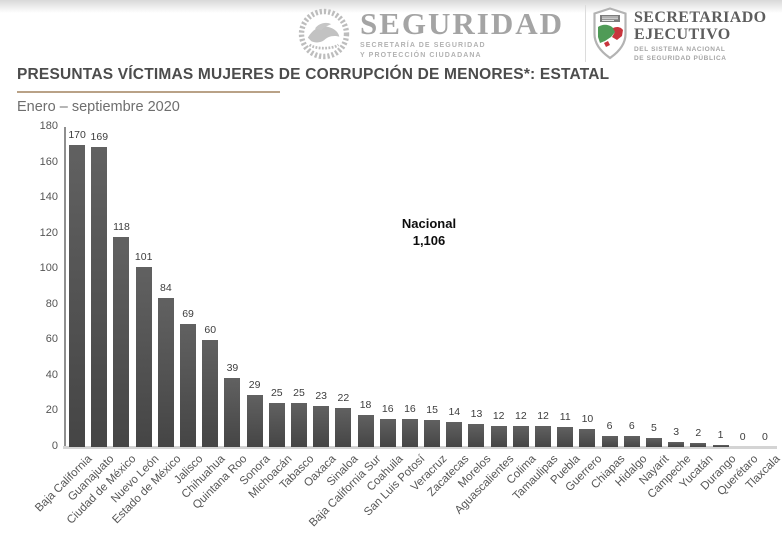 This screenshot has width=782, height=535. What do you see at coordinates (423, 45) in the screenshot?
I see `seguridad-sub-line1: SECRETARÍA DE SEGURIDAD` at bounding box center [423, 45].